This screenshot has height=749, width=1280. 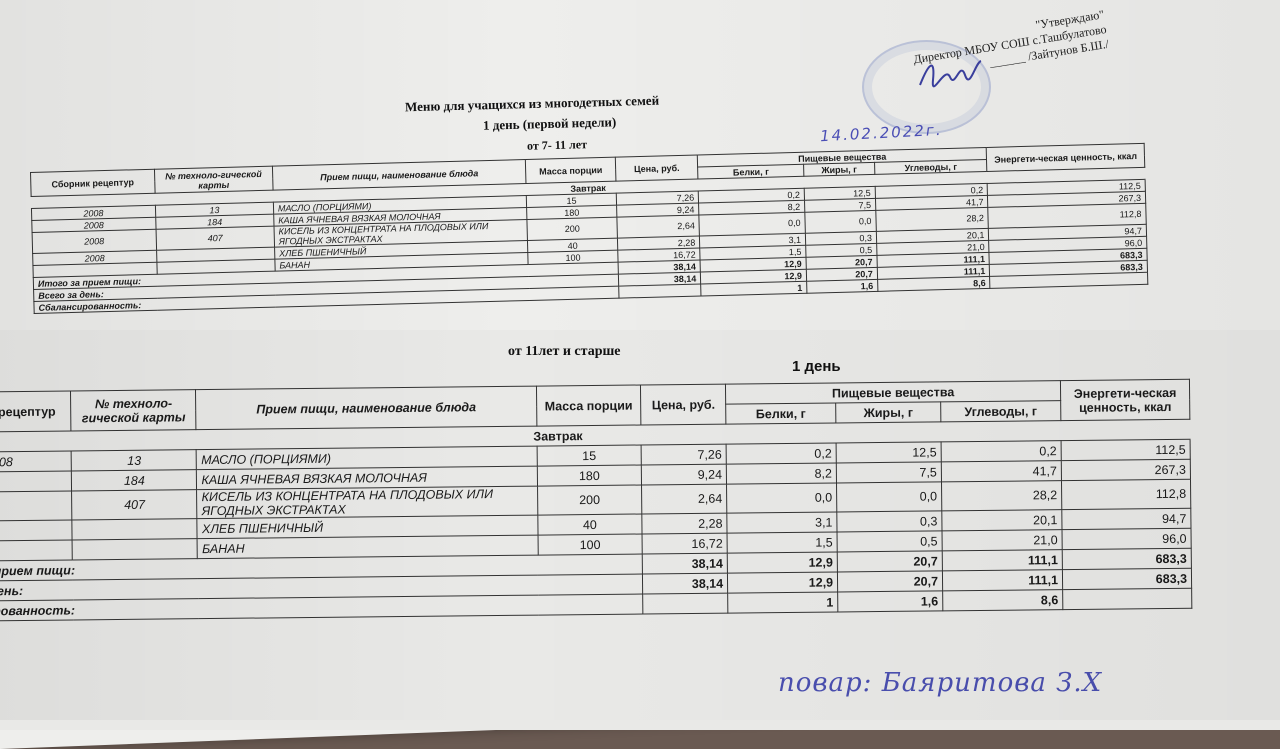 What do you see at coordinates (1127, 599) in the screenshot?
I see `energy-total` at bounding box center [1127, 599].